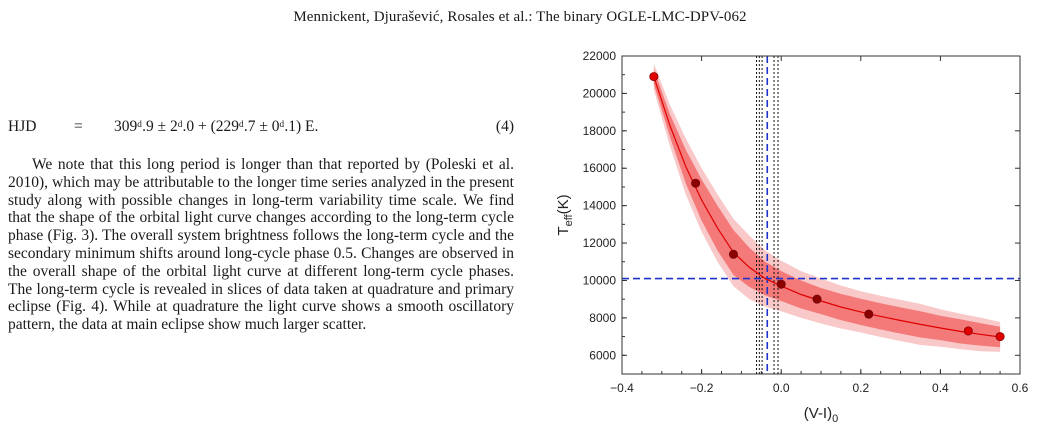 This screenshot has width=1040, height=440. I want to click on x-axis-label-sub: 0, so click(835, 419).